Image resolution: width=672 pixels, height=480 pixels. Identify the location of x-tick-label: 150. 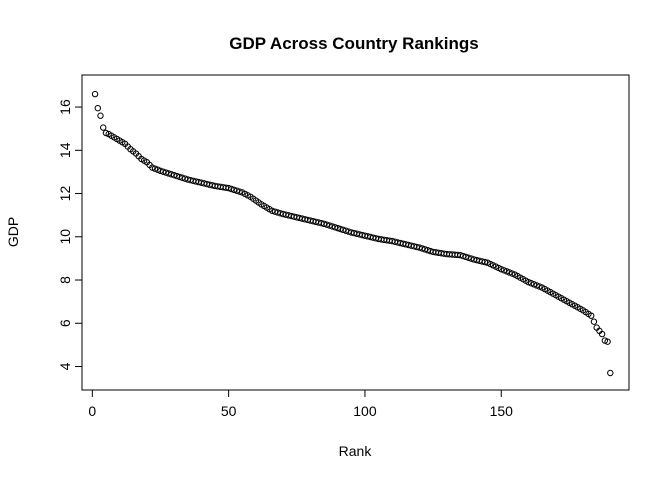
(502, 411).